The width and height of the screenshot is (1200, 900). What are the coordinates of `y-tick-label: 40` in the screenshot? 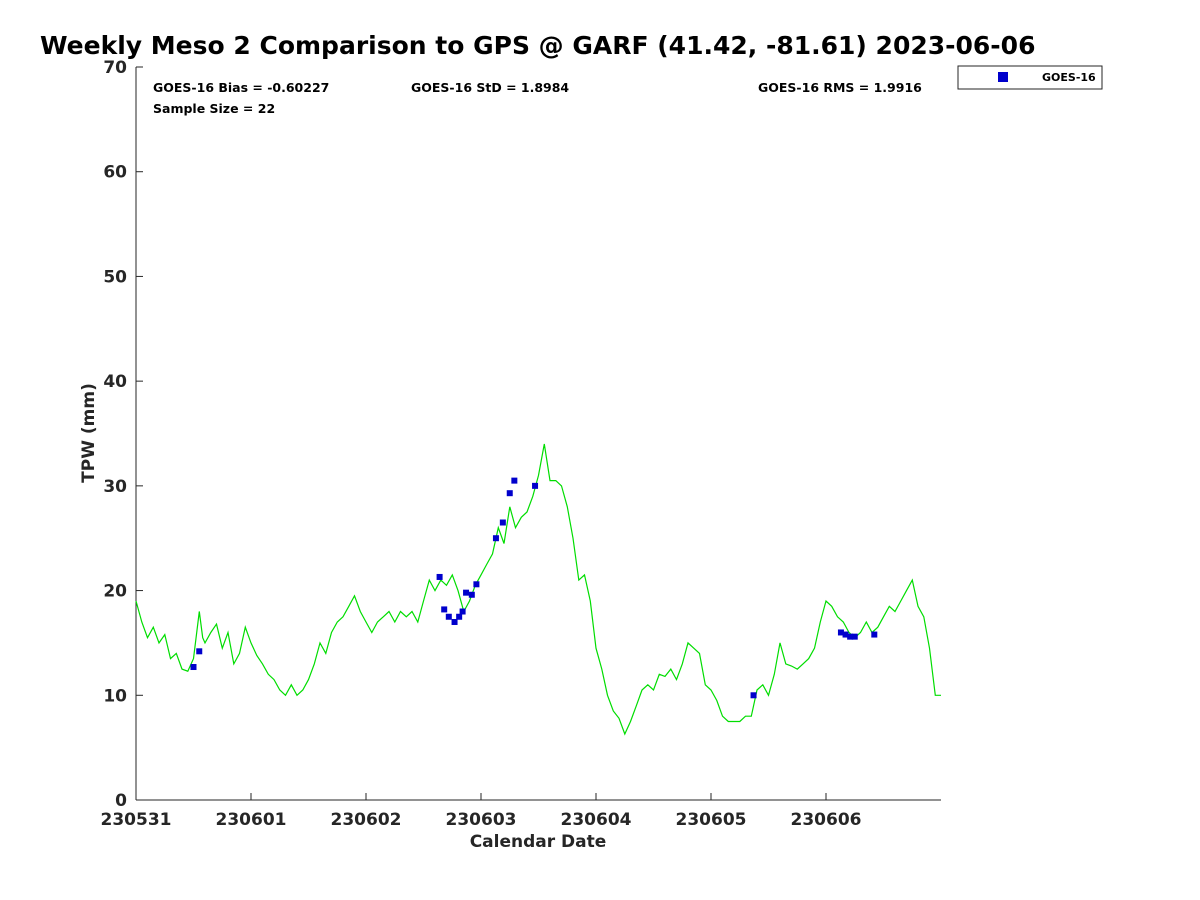 It's located at (115, 382).